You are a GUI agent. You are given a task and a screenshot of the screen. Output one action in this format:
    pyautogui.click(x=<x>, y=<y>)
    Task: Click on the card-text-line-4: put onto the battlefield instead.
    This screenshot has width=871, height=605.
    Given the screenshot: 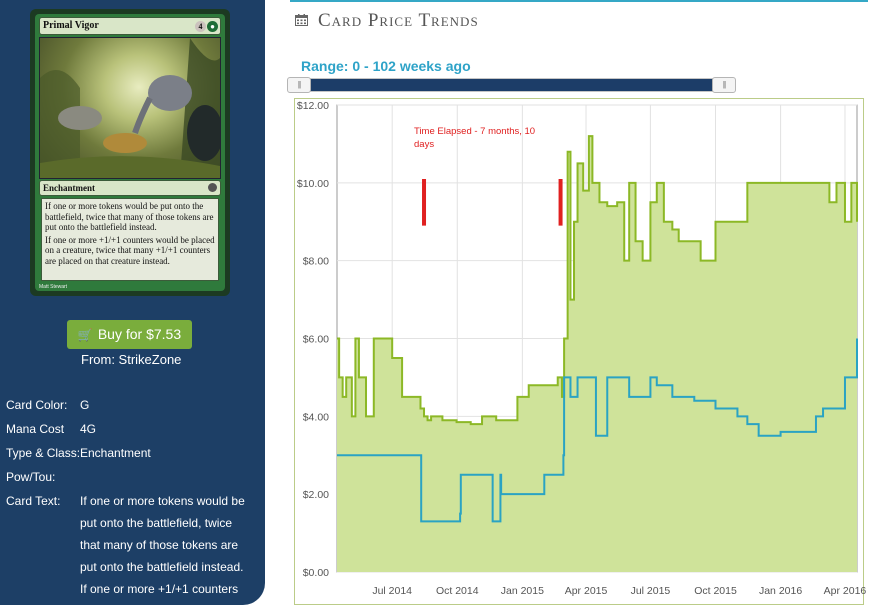 What is the action you would take?
    pyautogui.click(x=162, y=567)
    